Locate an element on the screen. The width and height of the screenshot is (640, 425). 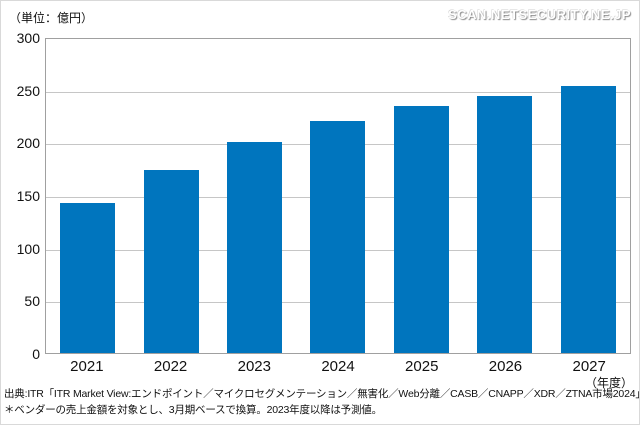
bar-cell-2023 is located at coordinates (254, 196).